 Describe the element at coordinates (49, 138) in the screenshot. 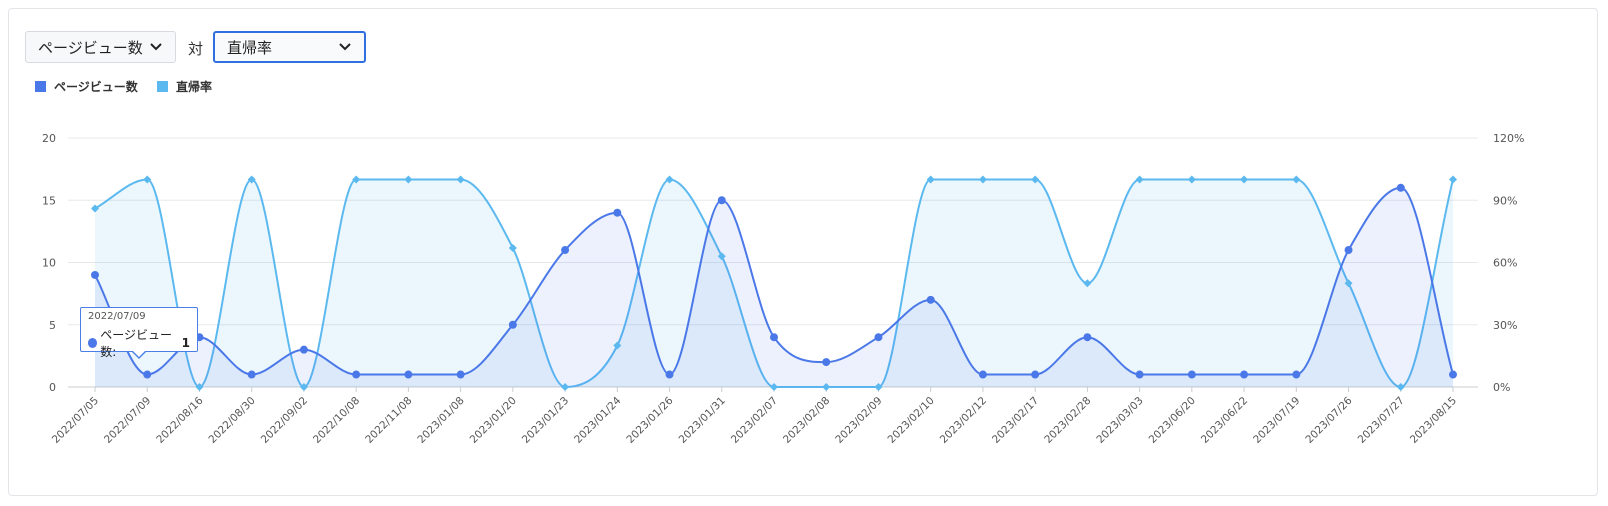

I see `y-left-tick-label: 20` at that location.